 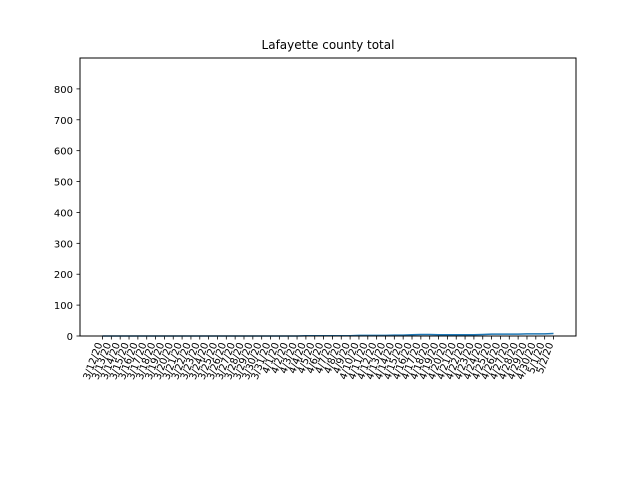 I want to click on y-tick-label: 600, so click(x=63, y=152).